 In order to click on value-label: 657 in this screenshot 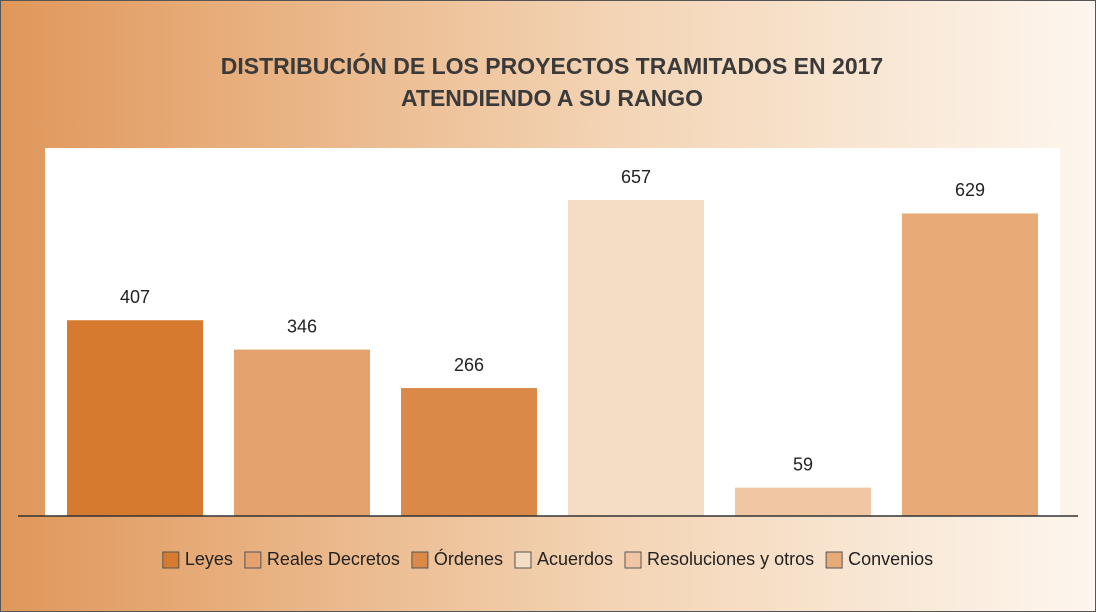, I will do `click(636, 177)`.